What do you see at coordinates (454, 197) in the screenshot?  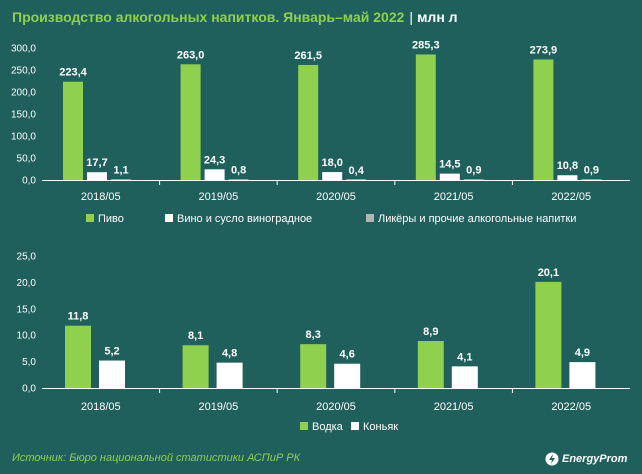 I see `x-tick-label-0-3: 2021/05` at bounding box center [454, 197].